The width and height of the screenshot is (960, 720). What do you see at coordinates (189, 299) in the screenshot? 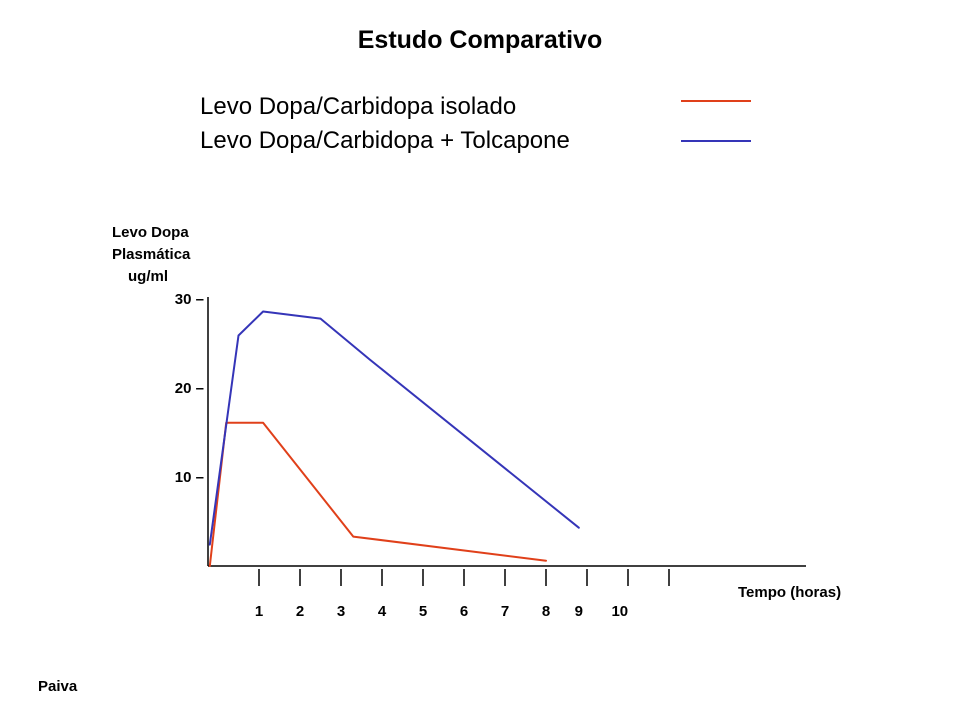
I see `y-tick-label: 30 –` at bounding box center [189, 299].